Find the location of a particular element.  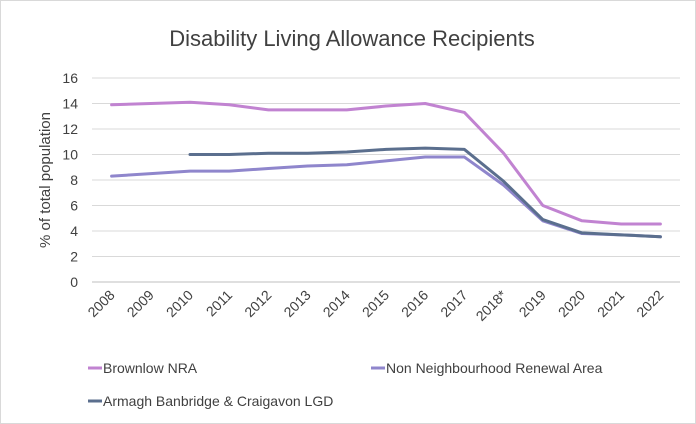

x-tick-label: 2015 is located at coordinates (375, 303).